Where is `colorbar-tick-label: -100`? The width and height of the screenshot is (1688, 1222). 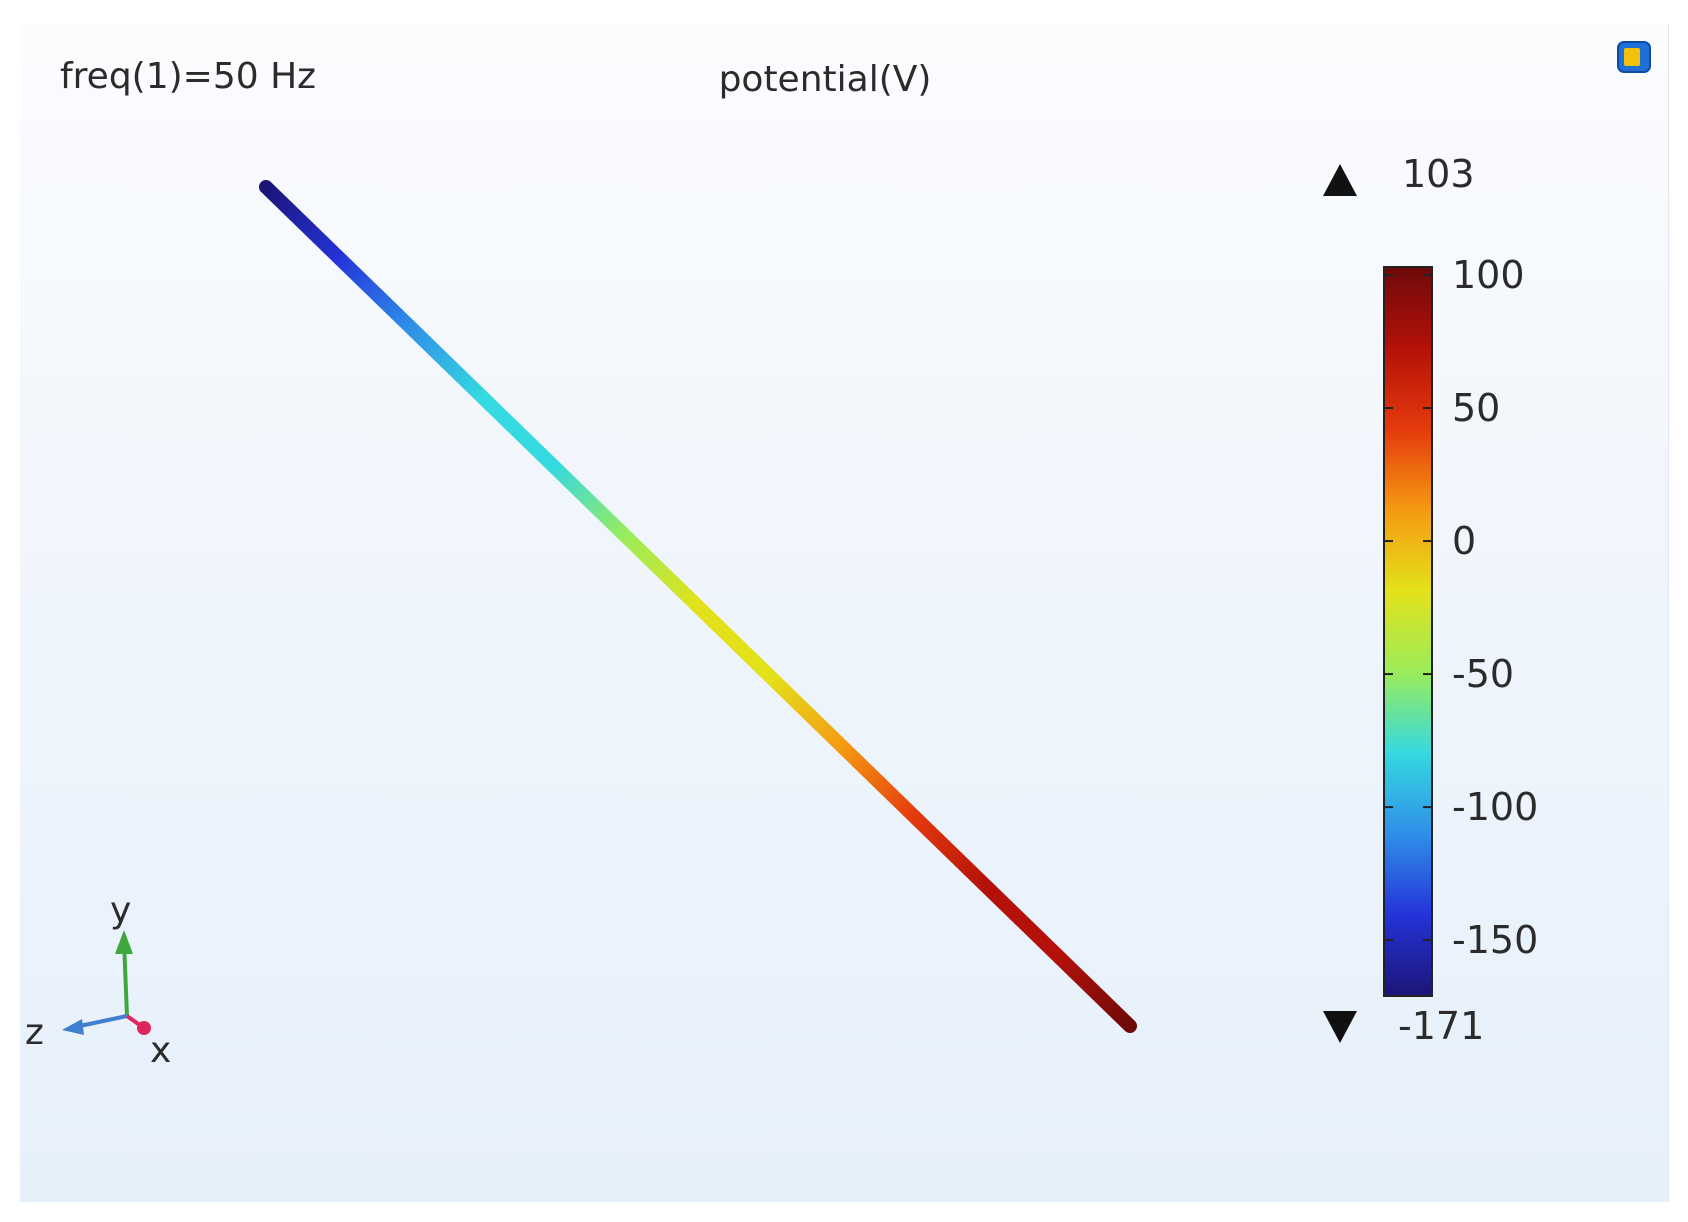 colorbar-tick-label: -100 is located at coordinates (1495, 807).